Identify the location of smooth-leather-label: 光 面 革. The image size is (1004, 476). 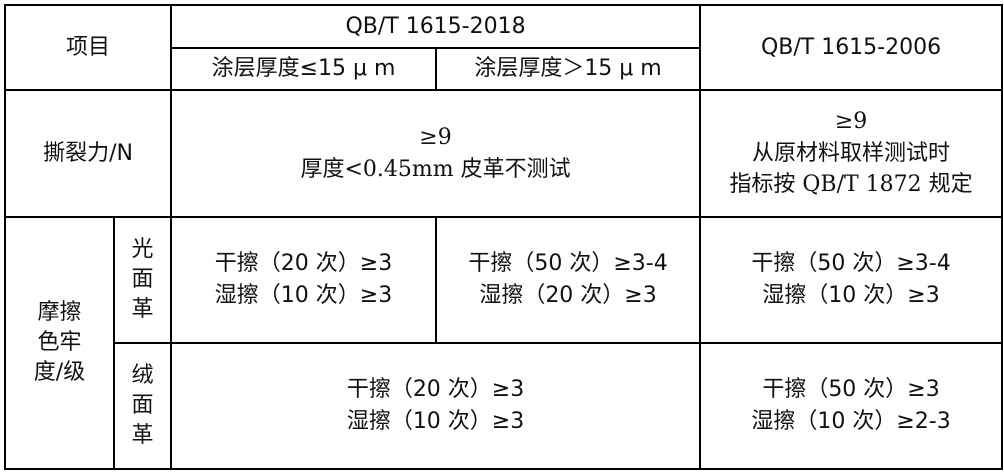
(142, 280).